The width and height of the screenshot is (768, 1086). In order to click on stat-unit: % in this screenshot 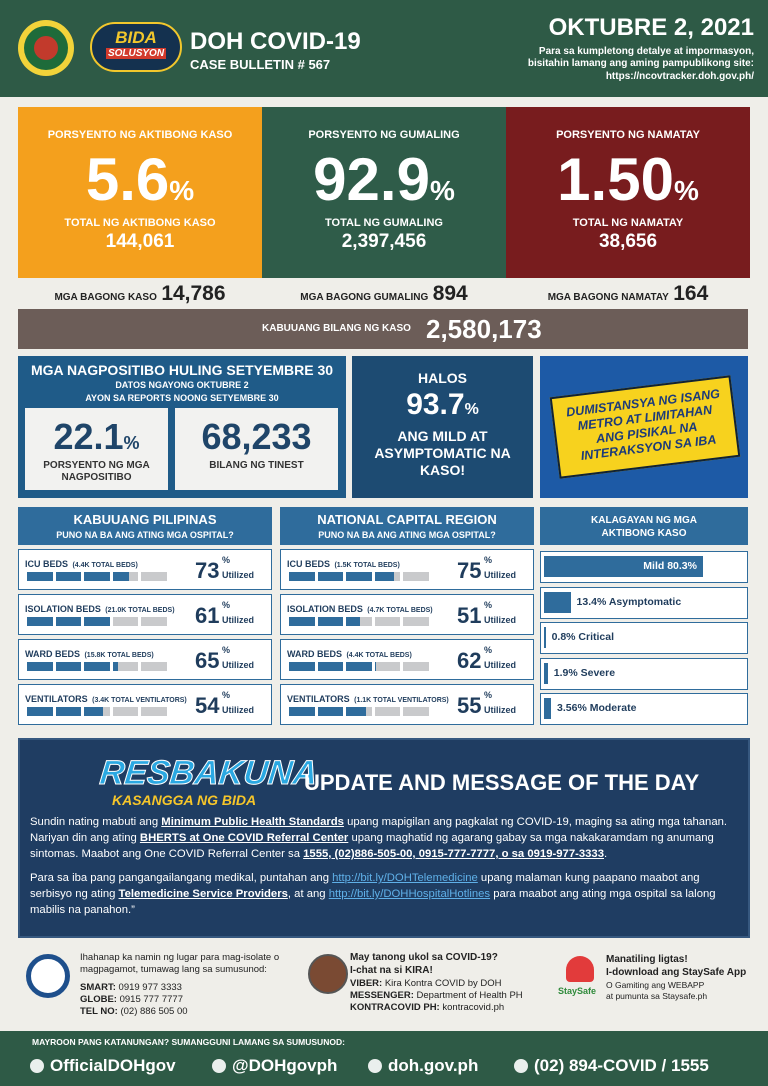, I will do `click(182, 190)`.